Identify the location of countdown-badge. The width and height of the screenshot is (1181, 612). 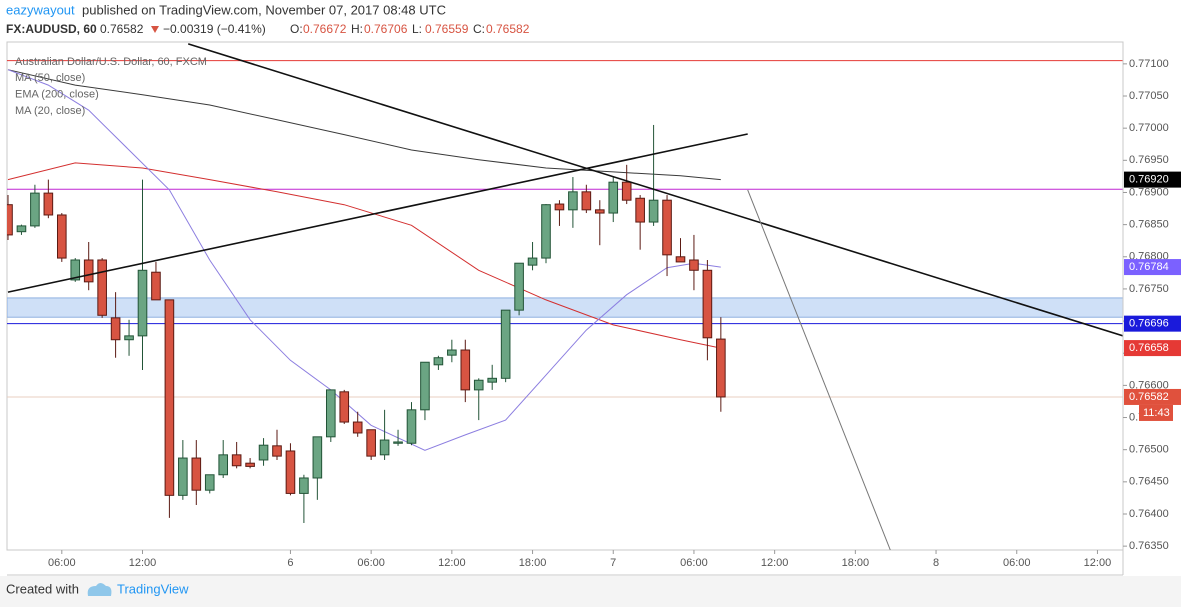
(1156, 412).